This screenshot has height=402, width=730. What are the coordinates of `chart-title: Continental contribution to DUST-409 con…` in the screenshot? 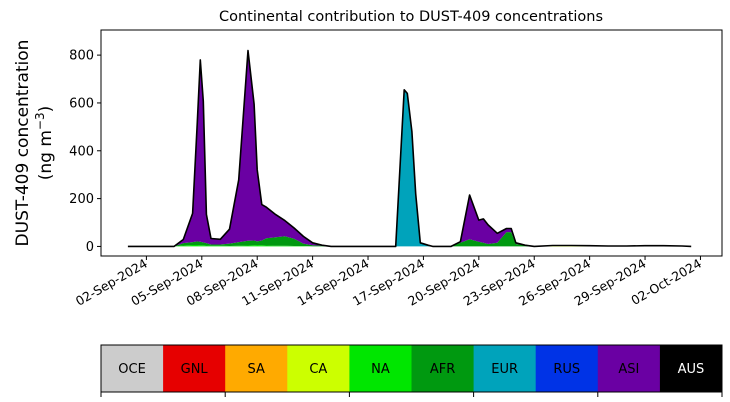 It's located at (411, 17).